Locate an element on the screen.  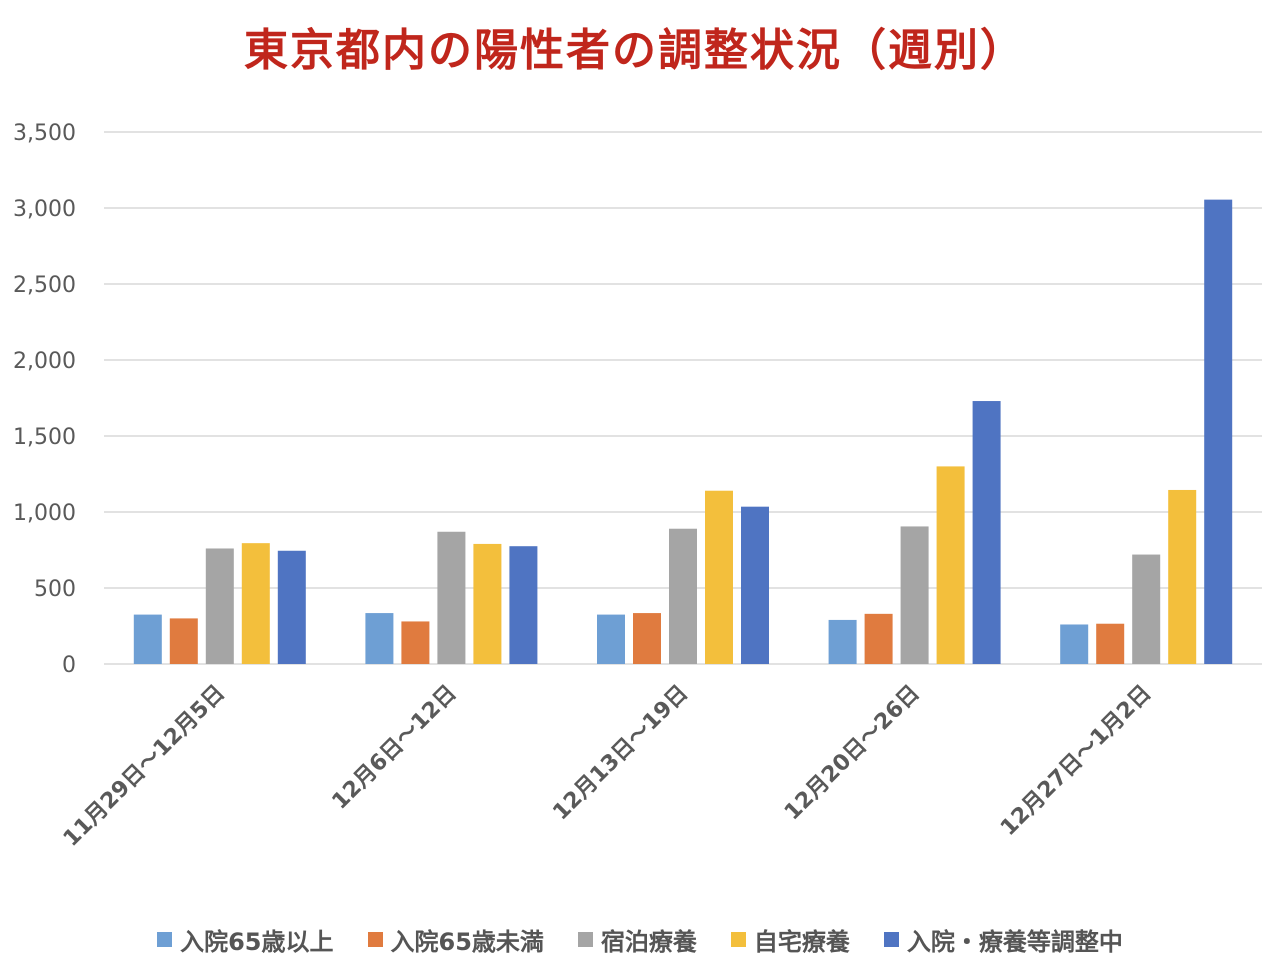
x-tick-label: 12月13日～19日 is located at coordinates (620, 753).